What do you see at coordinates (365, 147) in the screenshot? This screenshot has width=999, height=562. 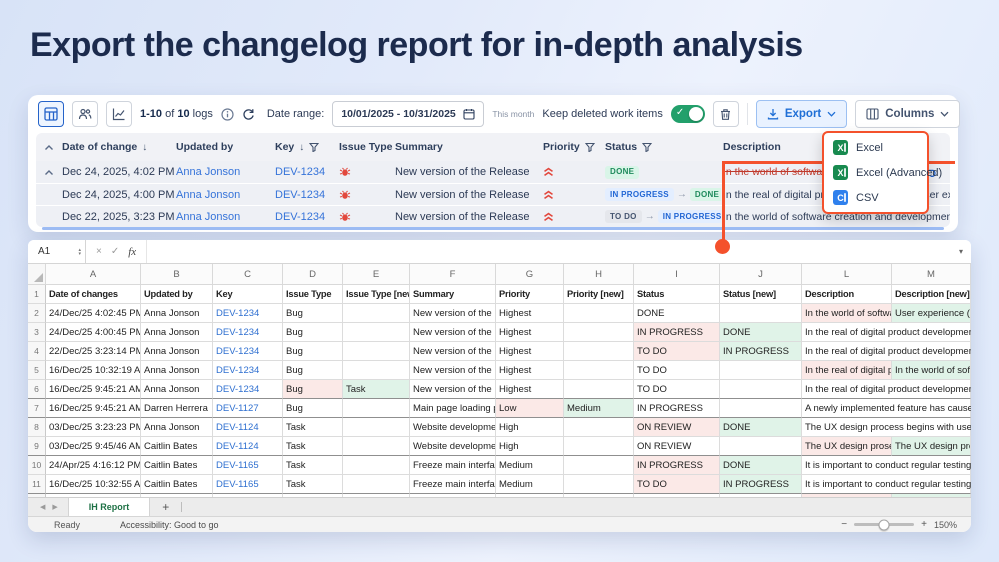 I see `column-header-issue-type: Issue Type` at bounding box center [365, 147].